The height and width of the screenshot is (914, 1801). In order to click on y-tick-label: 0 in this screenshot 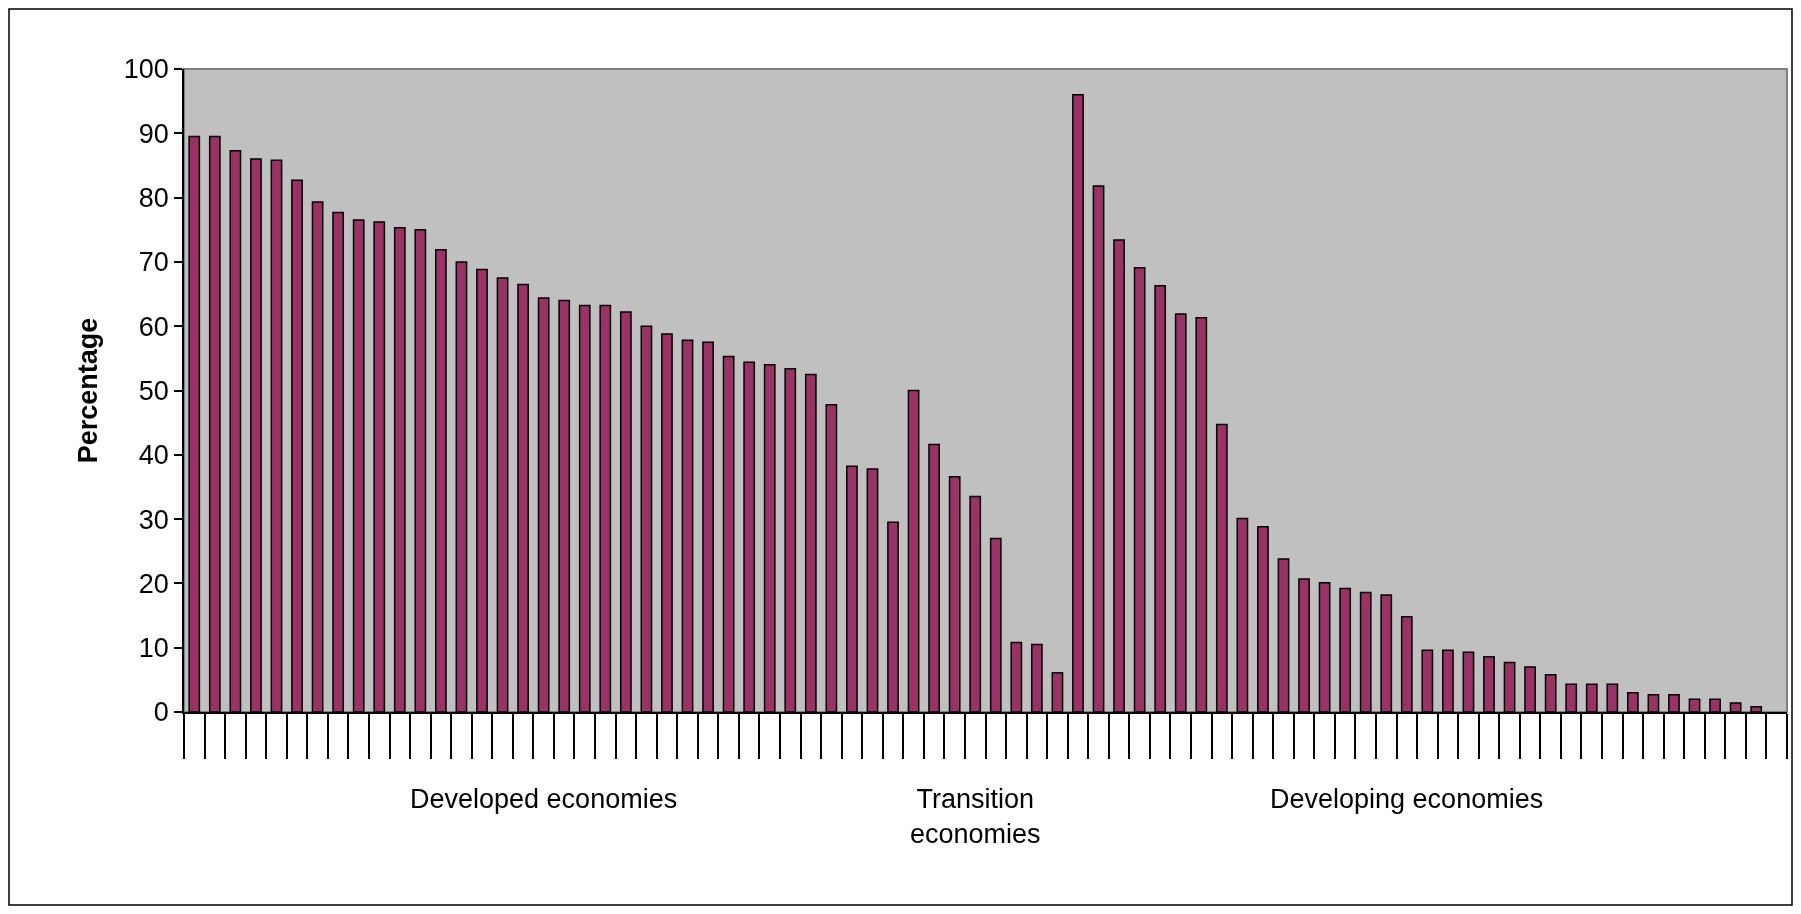, I will do `click(161, 712)`.